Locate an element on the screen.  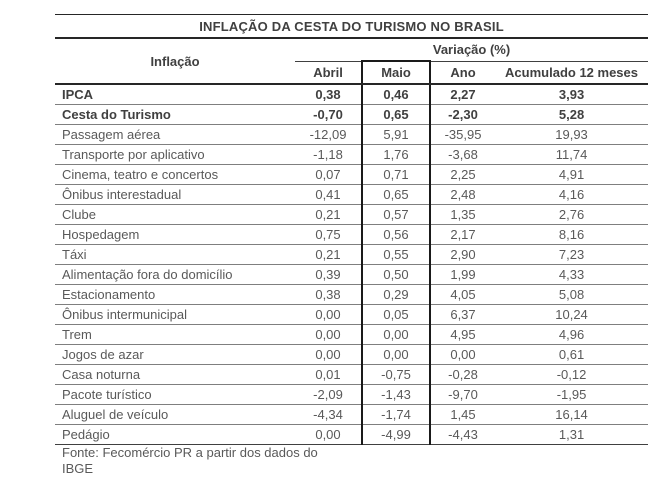
cell-maio: 0,00 is located at coordinates (396, 334).